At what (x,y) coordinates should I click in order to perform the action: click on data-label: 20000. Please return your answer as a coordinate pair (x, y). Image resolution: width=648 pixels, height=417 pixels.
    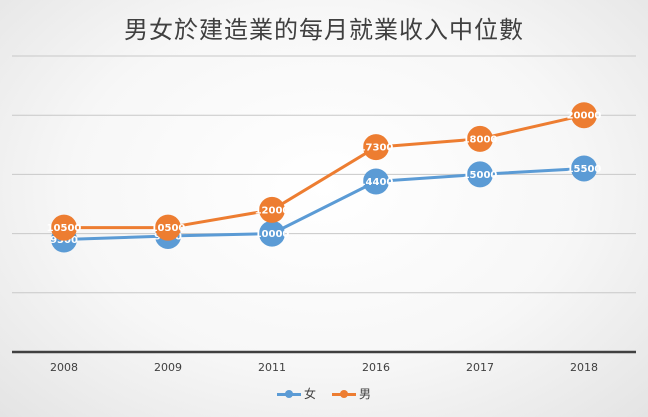
    Looking at the image, I should click on (584, 116).